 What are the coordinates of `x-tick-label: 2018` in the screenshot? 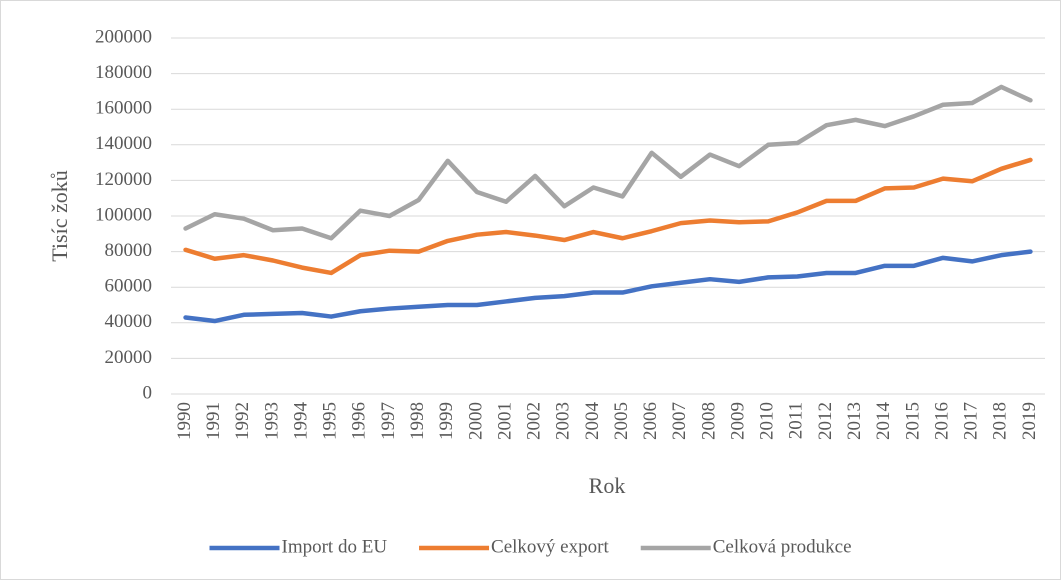 It's located at (1000, 421).